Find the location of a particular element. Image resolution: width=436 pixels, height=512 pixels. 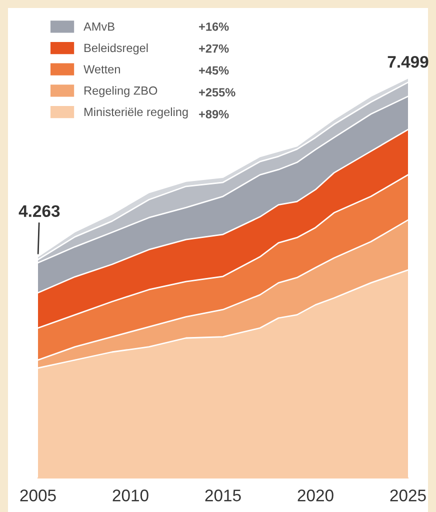

x-tick-label: 2025 is located at coordinates (408, 496).